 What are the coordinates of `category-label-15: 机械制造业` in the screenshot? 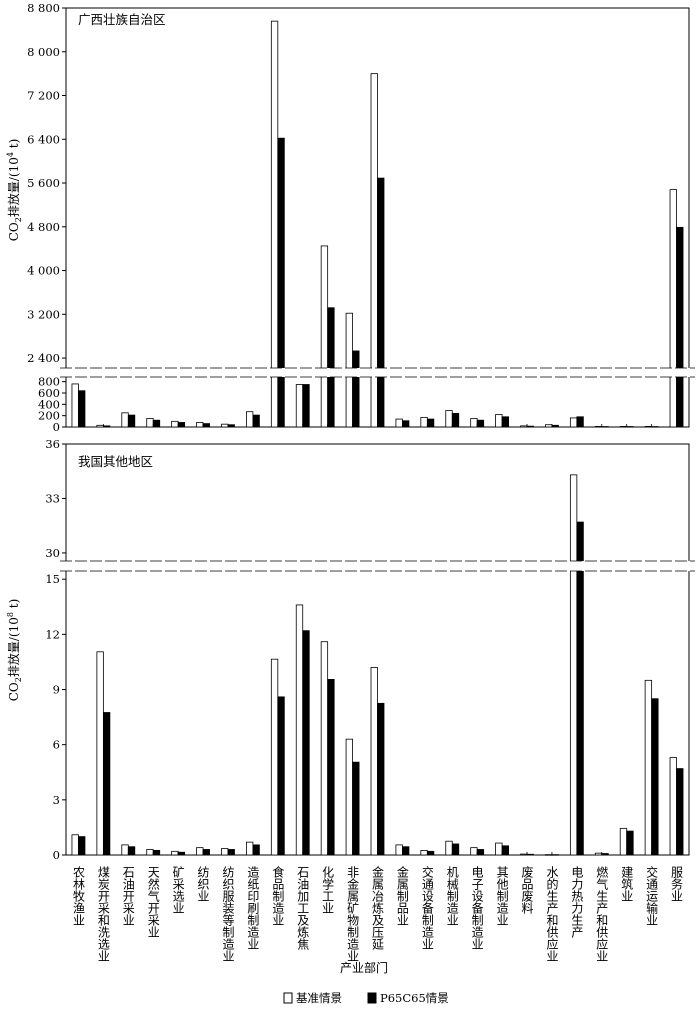 It's located at (452, 896).